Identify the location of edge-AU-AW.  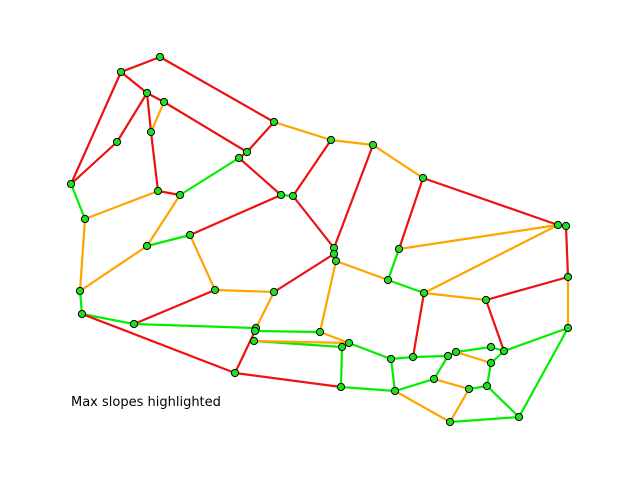
(536, 339).